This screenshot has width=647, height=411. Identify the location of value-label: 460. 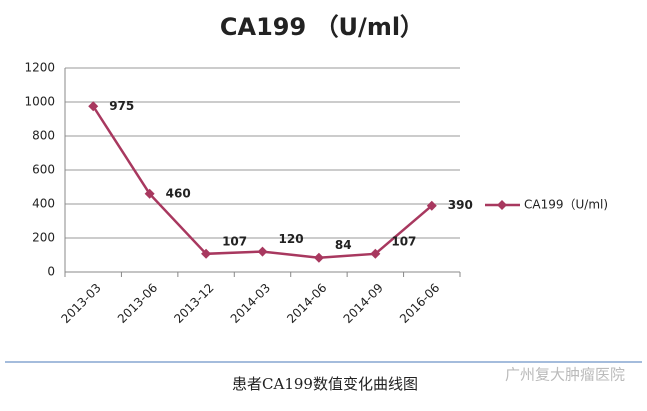
(178, 193).